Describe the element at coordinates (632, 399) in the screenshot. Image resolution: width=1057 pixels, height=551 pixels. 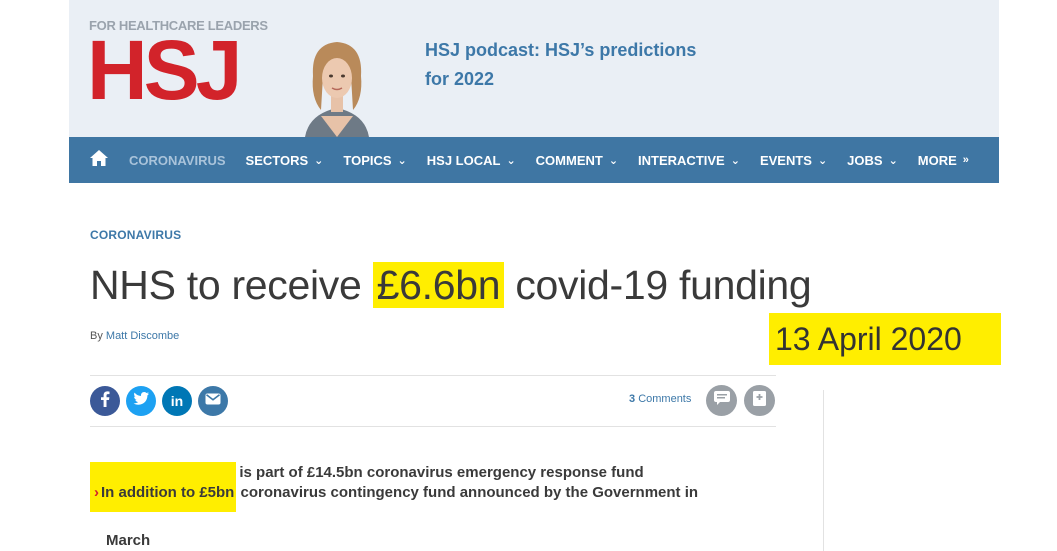
I see `comments-count: 3` at that location.